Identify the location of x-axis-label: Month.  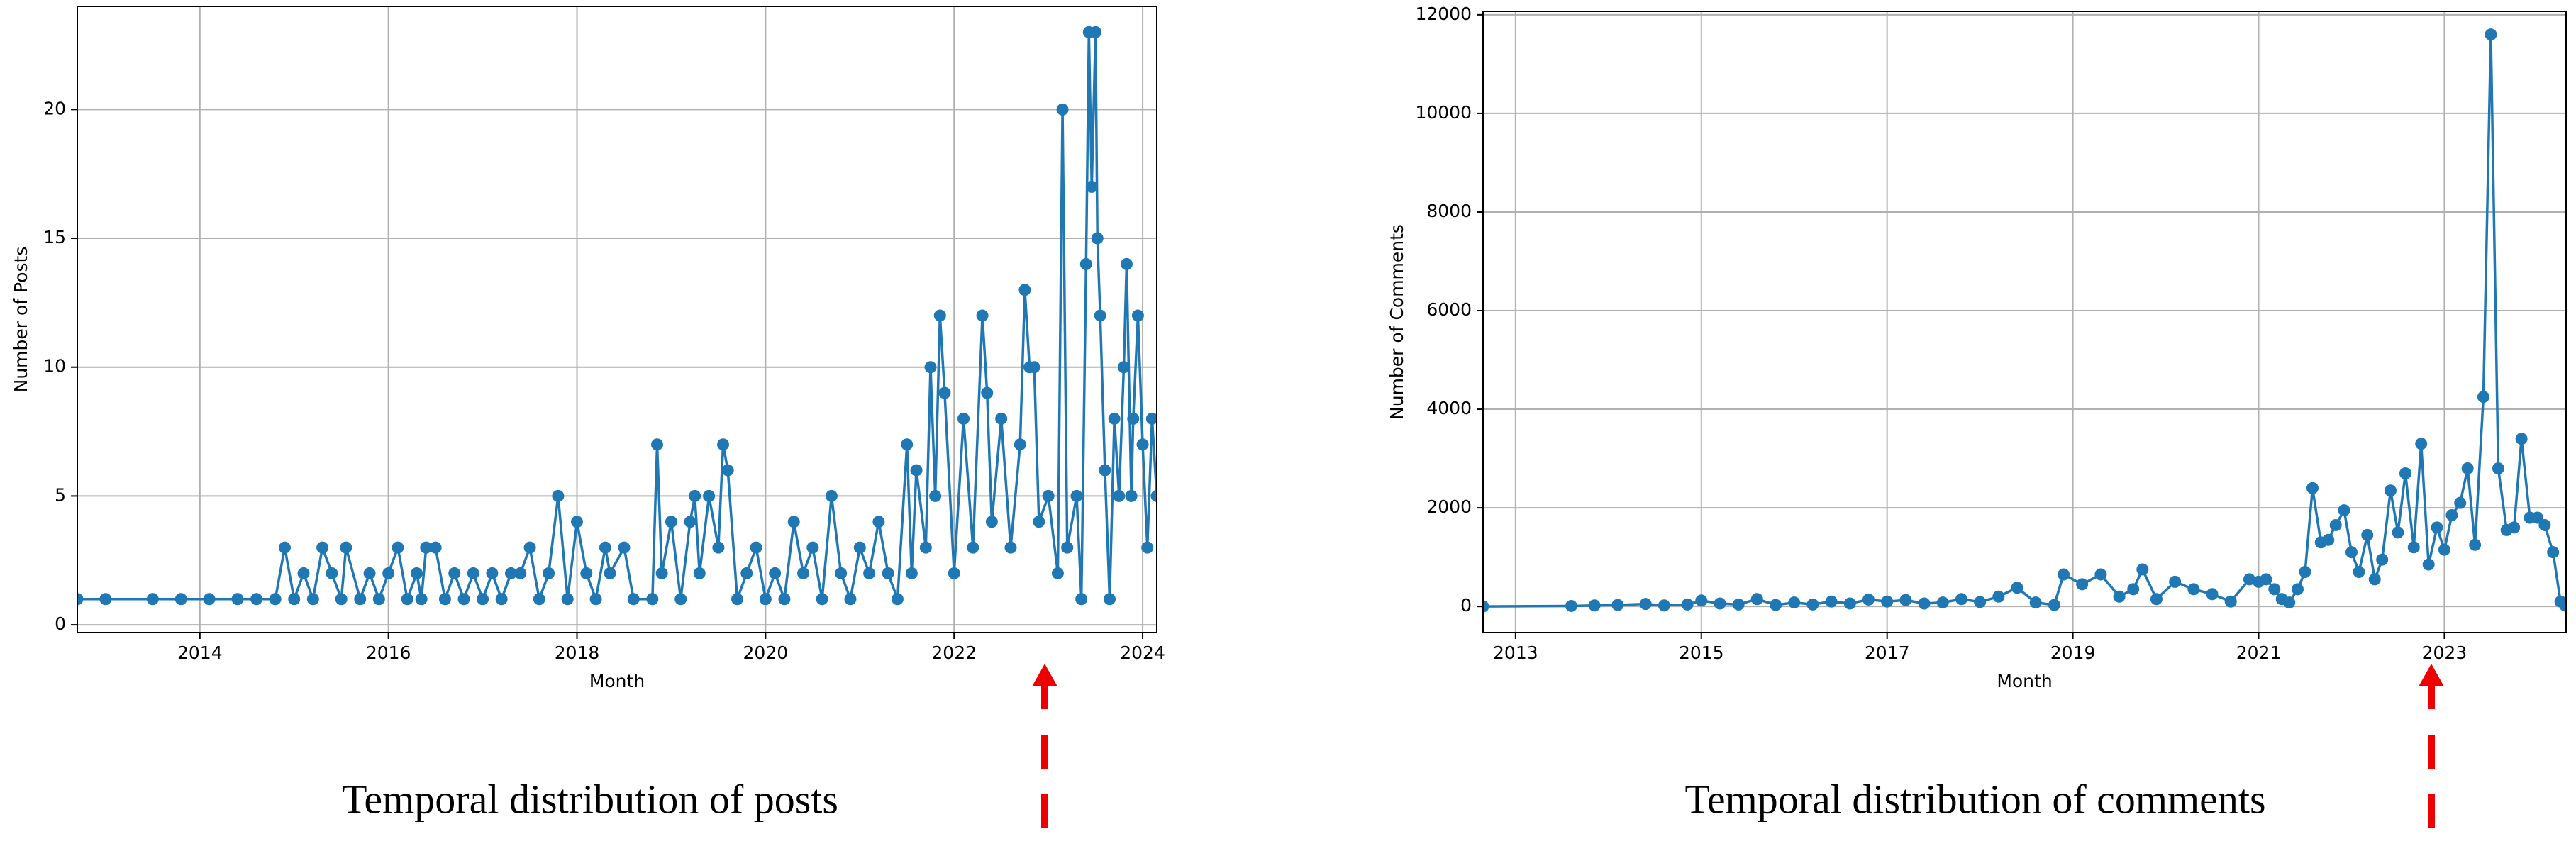
(617, 681).